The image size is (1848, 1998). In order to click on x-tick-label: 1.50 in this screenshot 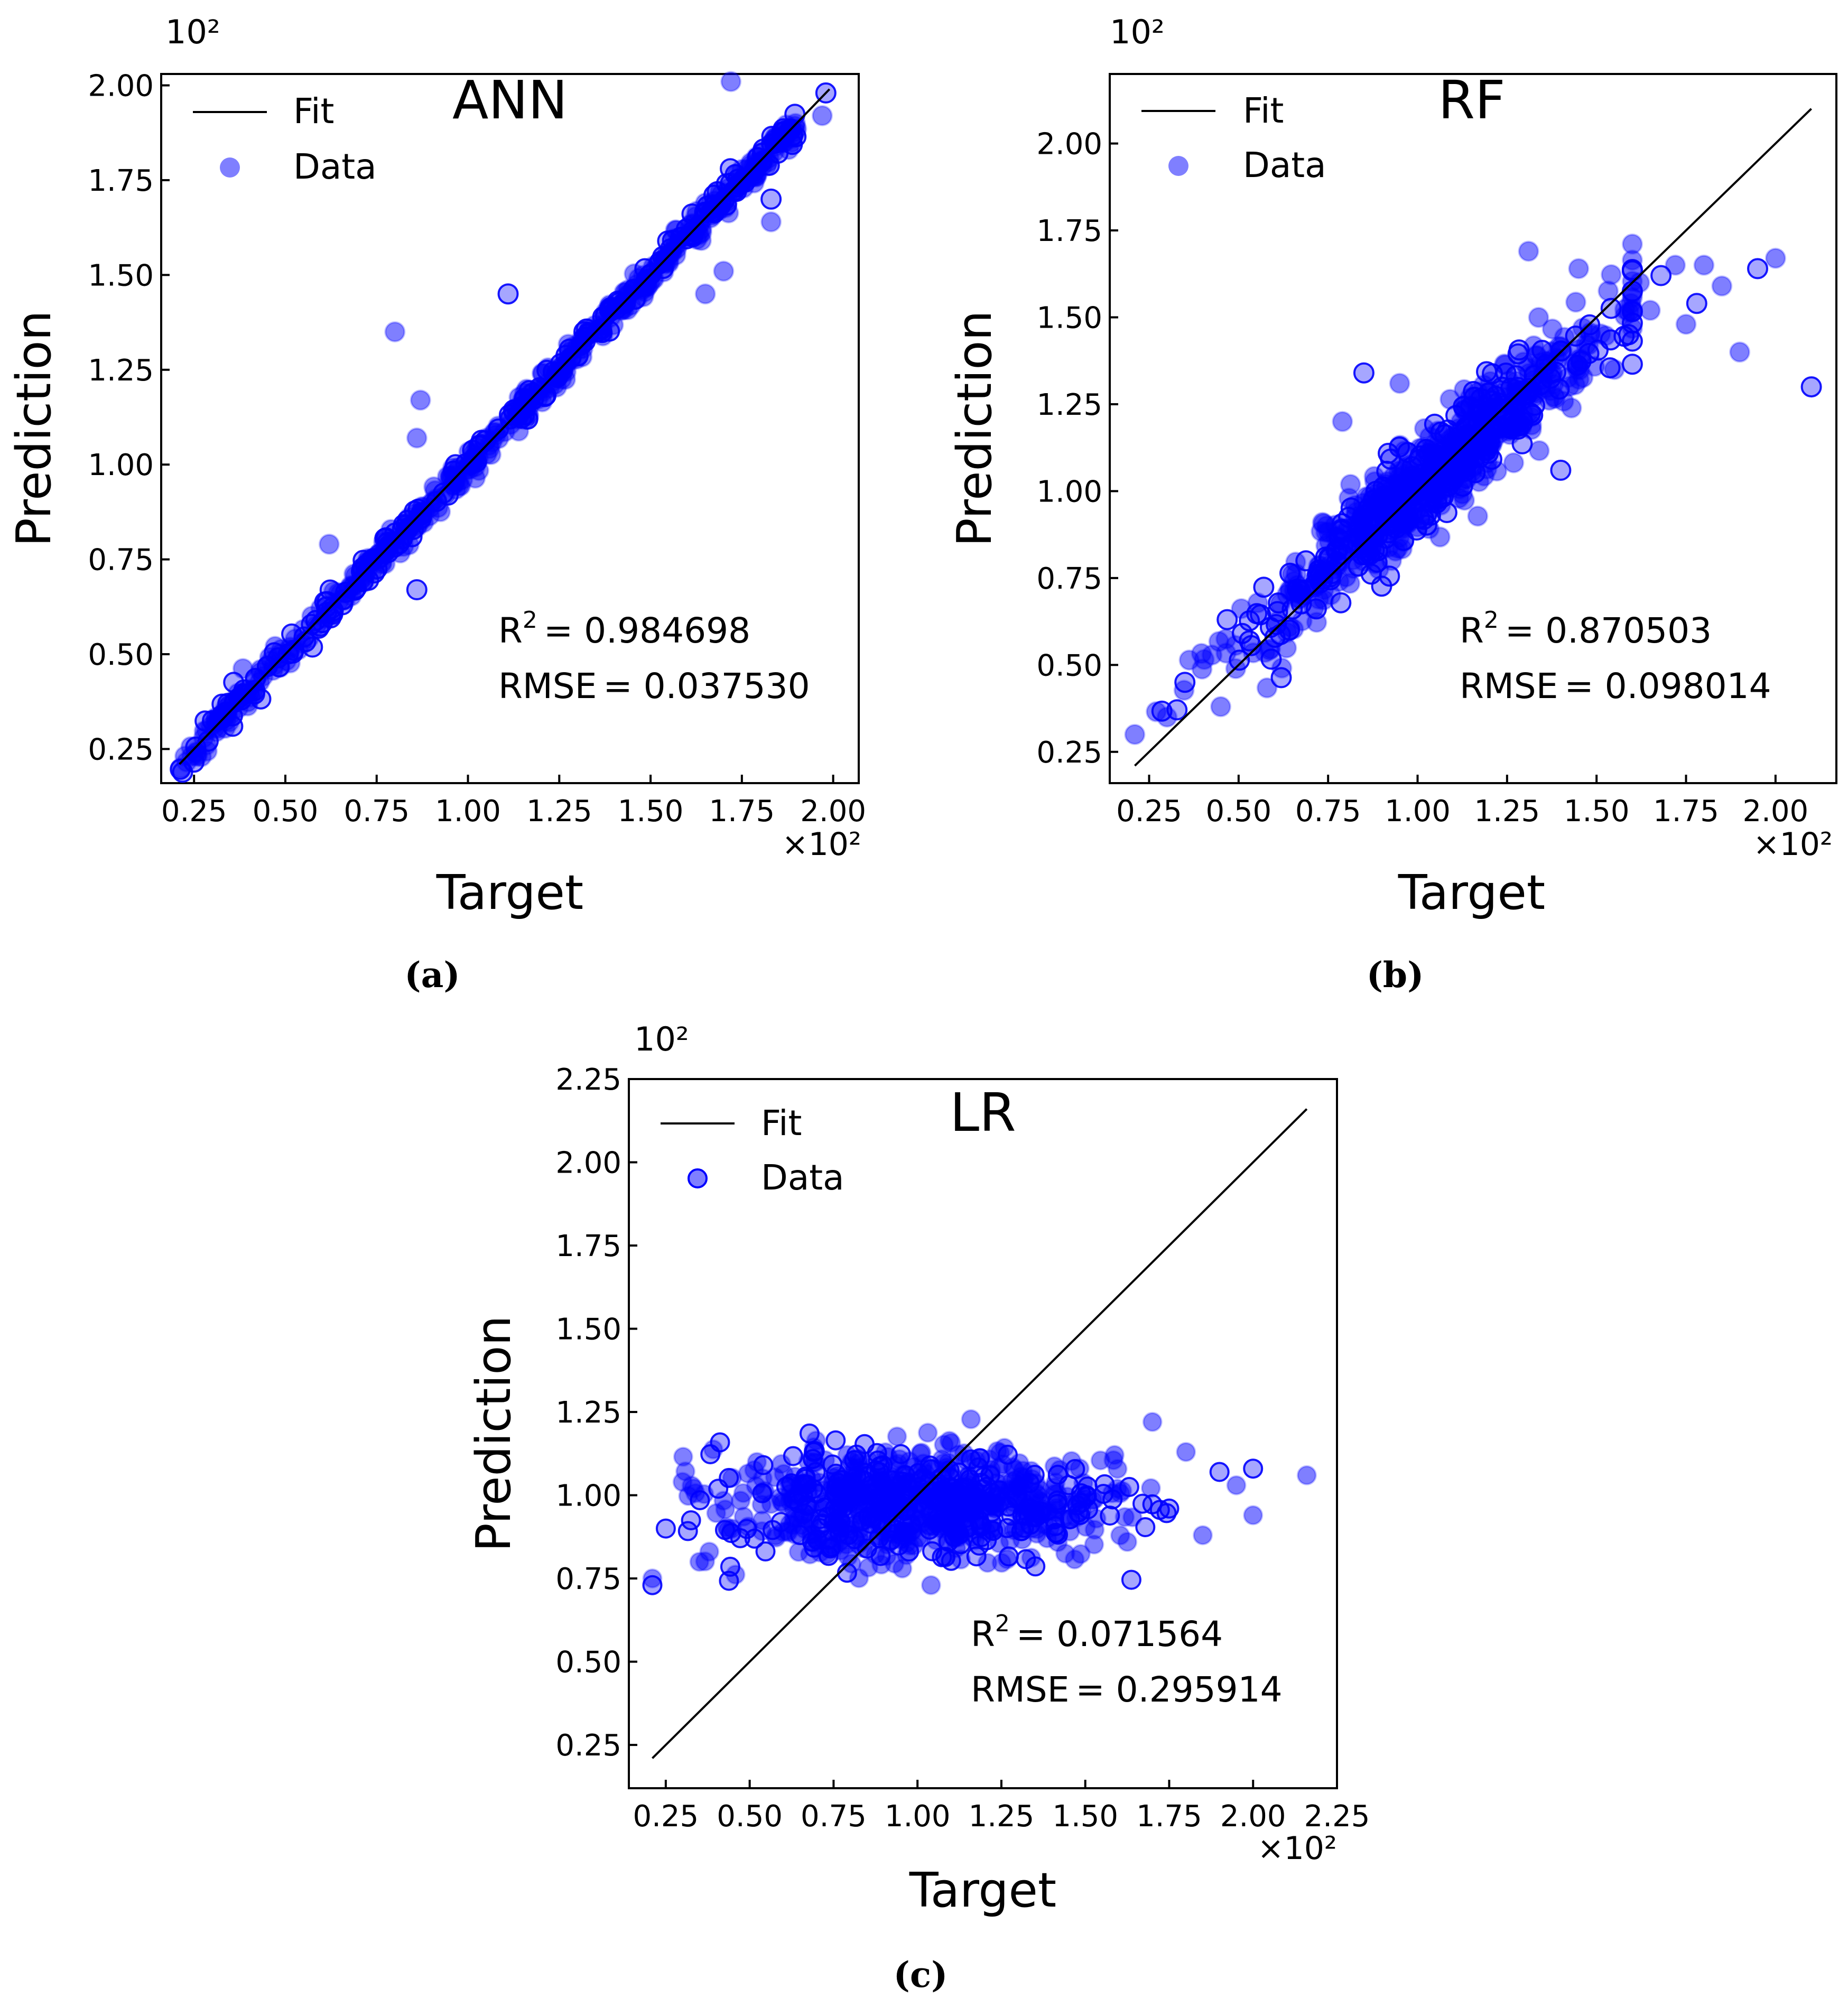, I will do `click(651, 811)`.